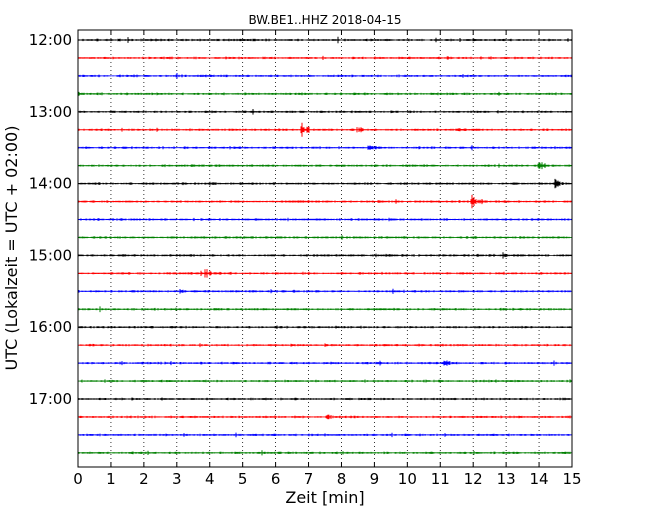 This screenshot has width=650, height=524. What do you see at coordinates (325, 381) in the screenshot?
I see `trace-line-16:45` at bounding box center [325, 381].